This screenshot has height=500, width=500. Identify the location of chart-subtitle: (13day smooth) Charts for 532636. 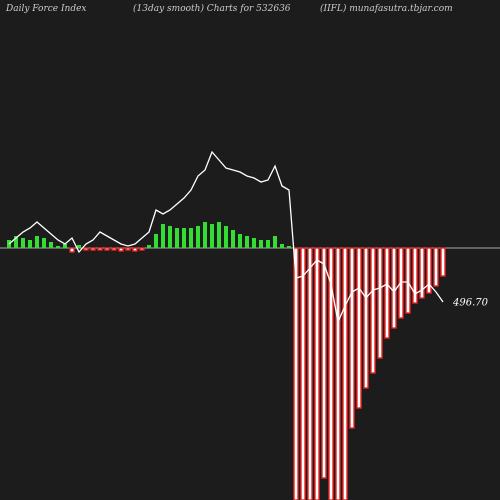
(212, 8).